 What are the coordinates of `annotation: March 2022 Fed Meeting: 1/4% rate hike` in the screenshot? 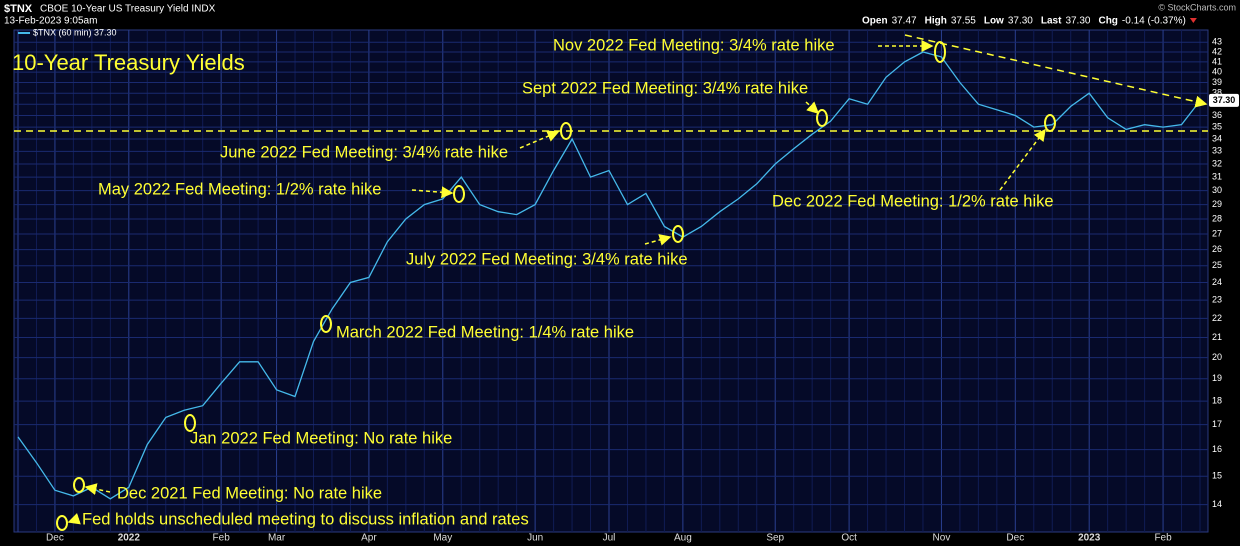 It's located at (485, 332).